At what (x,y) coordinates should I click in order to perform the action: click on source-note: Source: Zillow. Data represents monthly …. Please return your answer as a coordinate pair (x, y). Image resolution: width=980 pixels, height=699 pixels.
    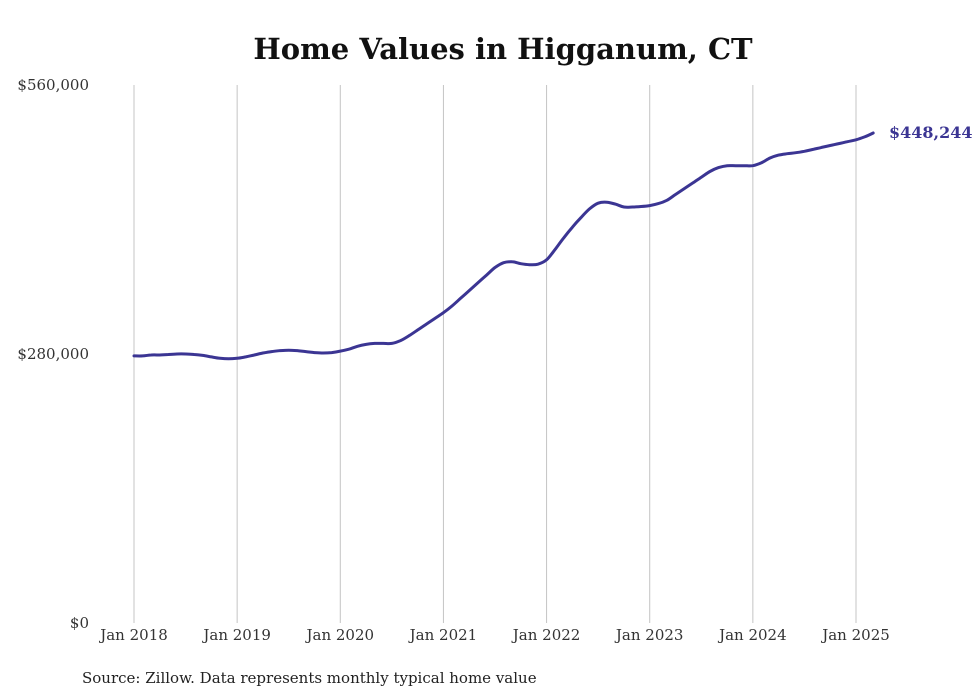
    Looking at the image, I should click on (309, 678).